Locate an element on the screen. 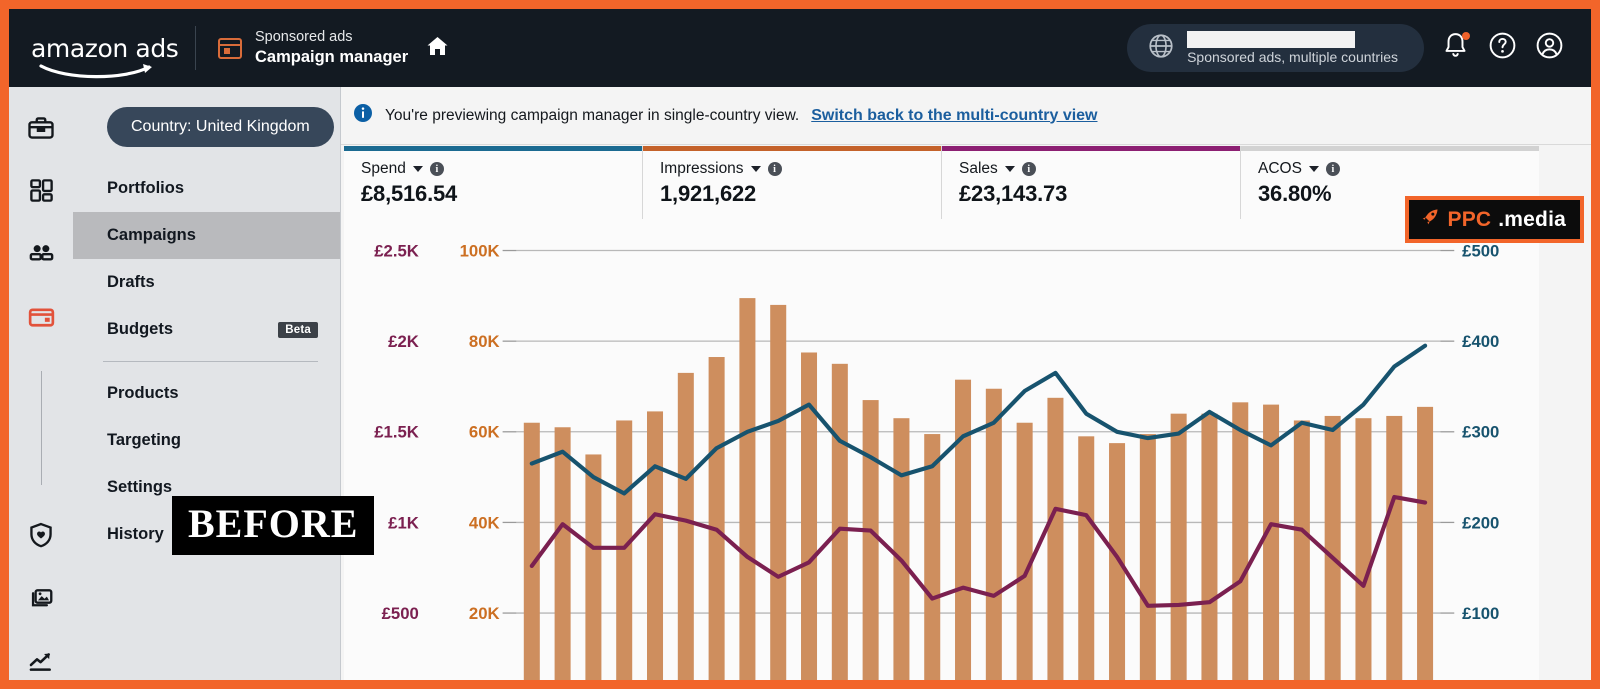 The image size is (1600, 689). kpi-value: £8,516.54 is located at coordinates (409, 193).